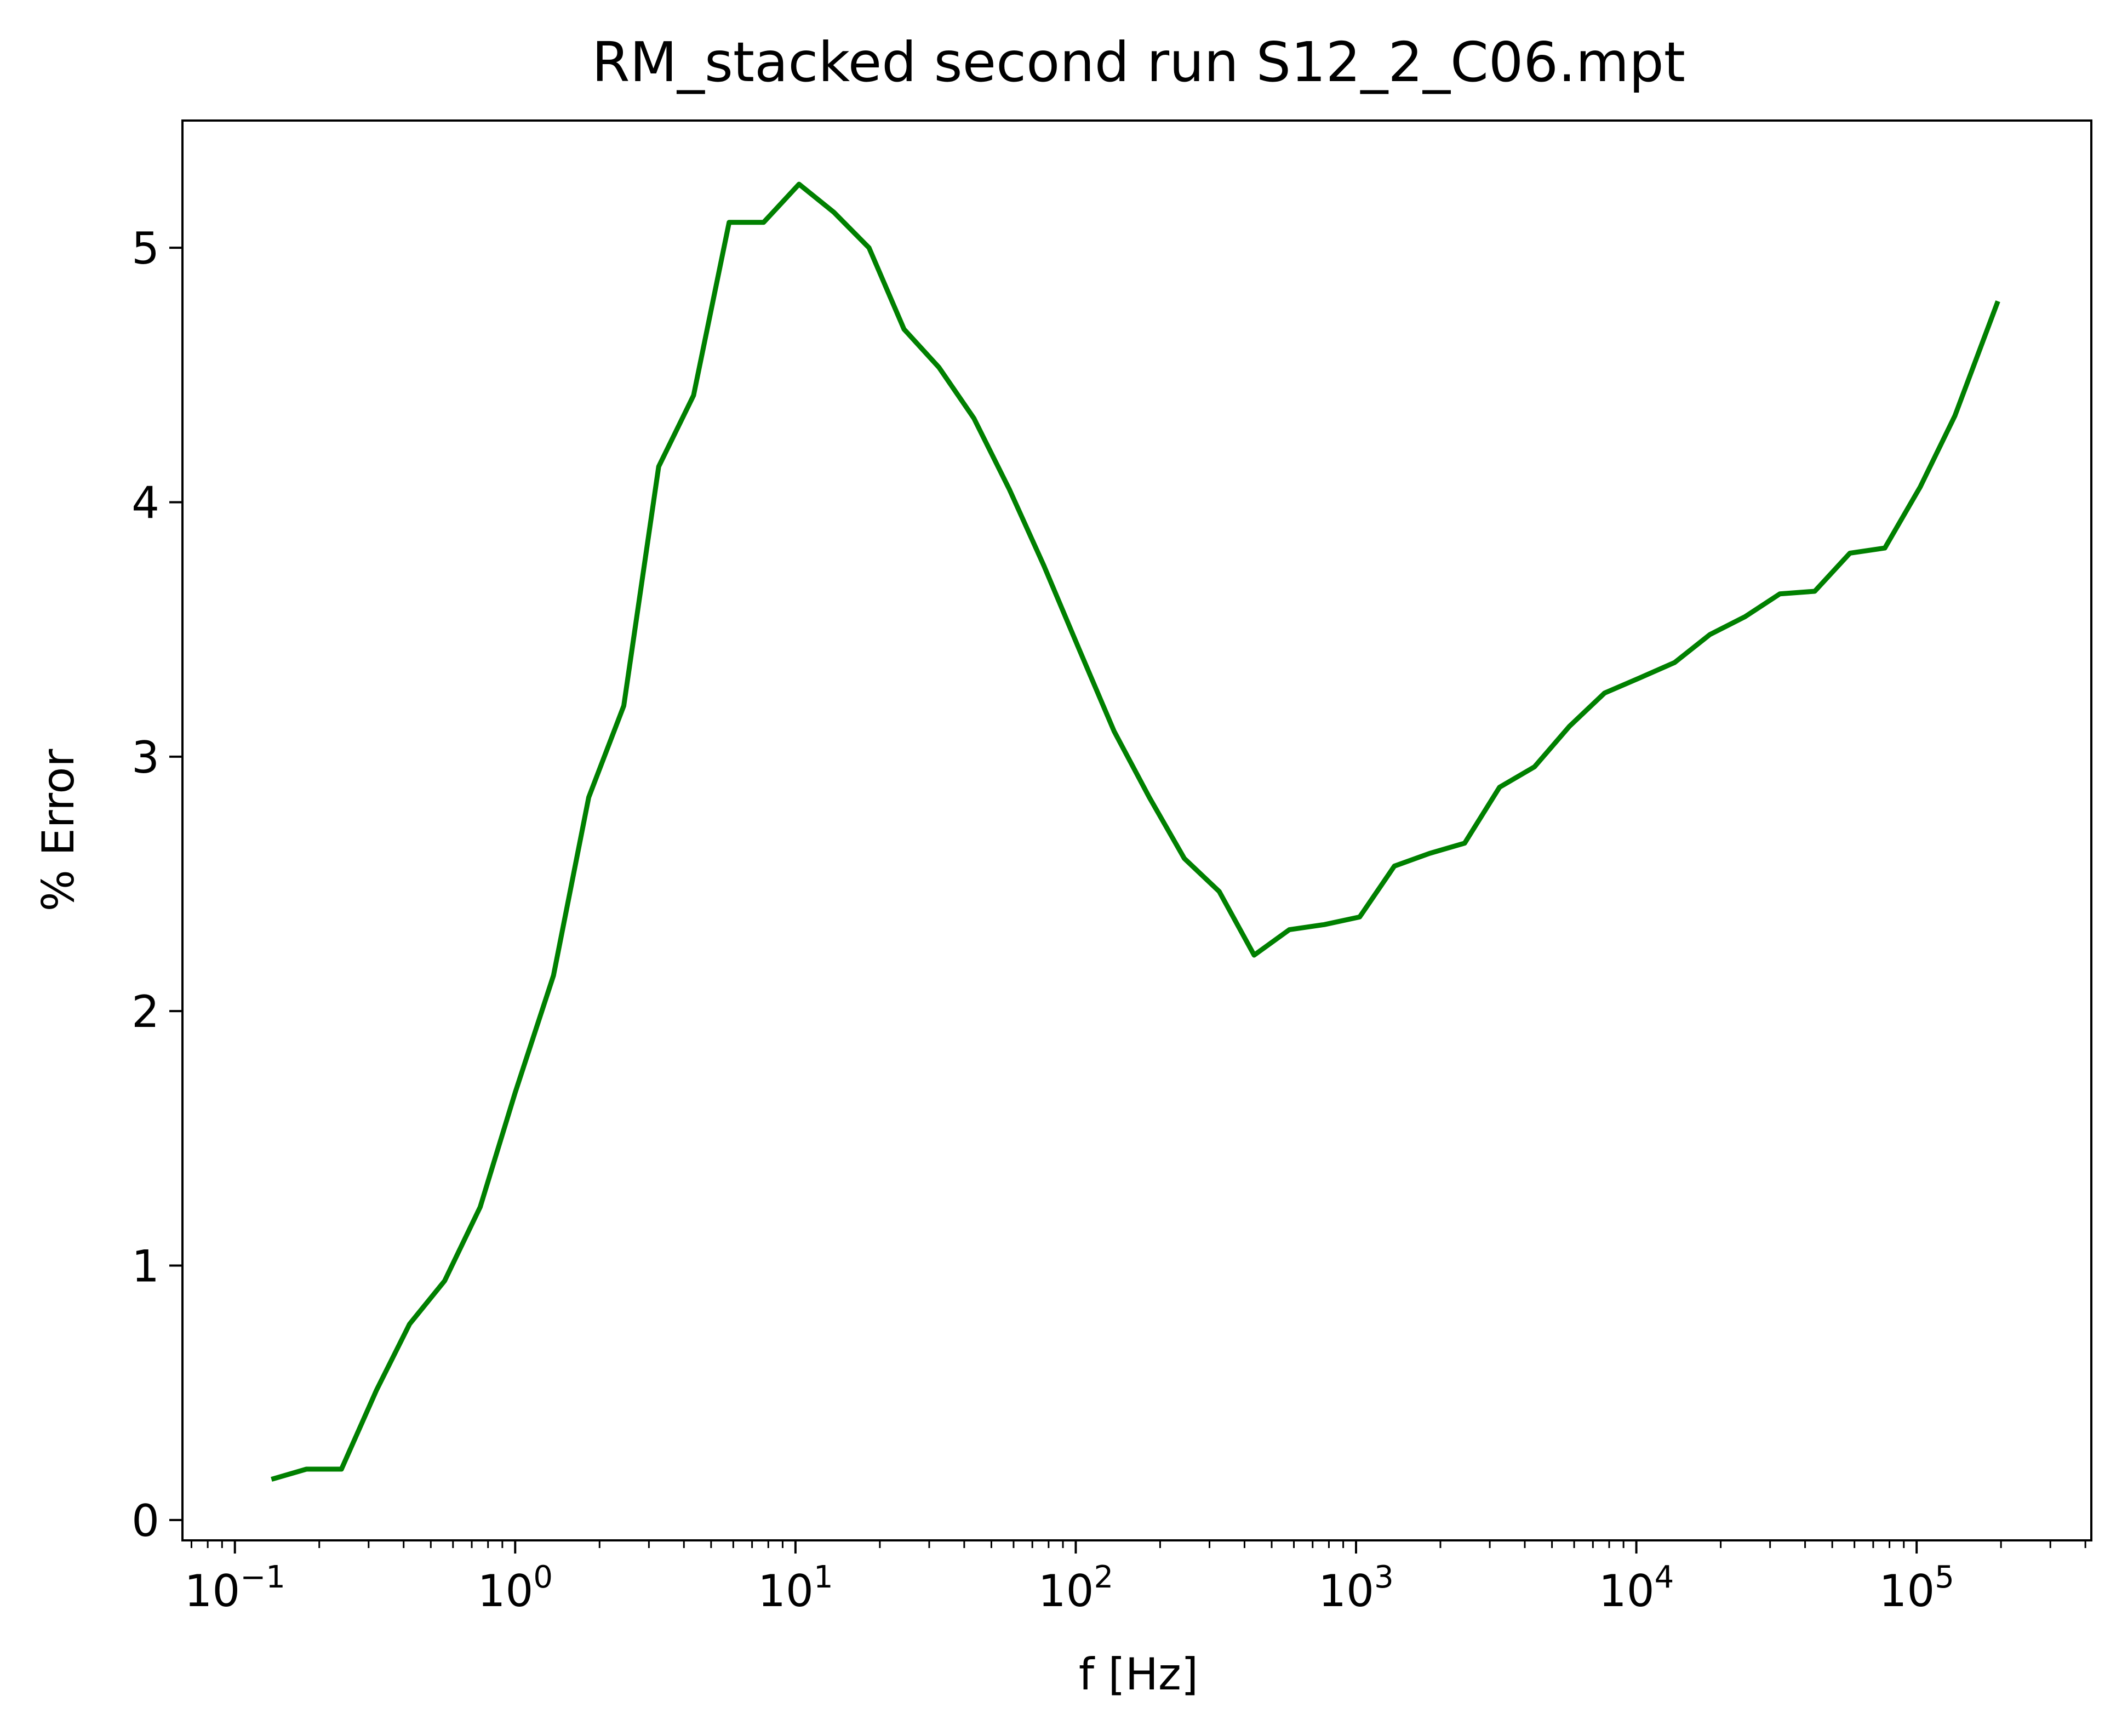  Describe the element at coordinates (1138, 1674) in the screenshot. I see `x-axis-label: f [Hz]` at that location.